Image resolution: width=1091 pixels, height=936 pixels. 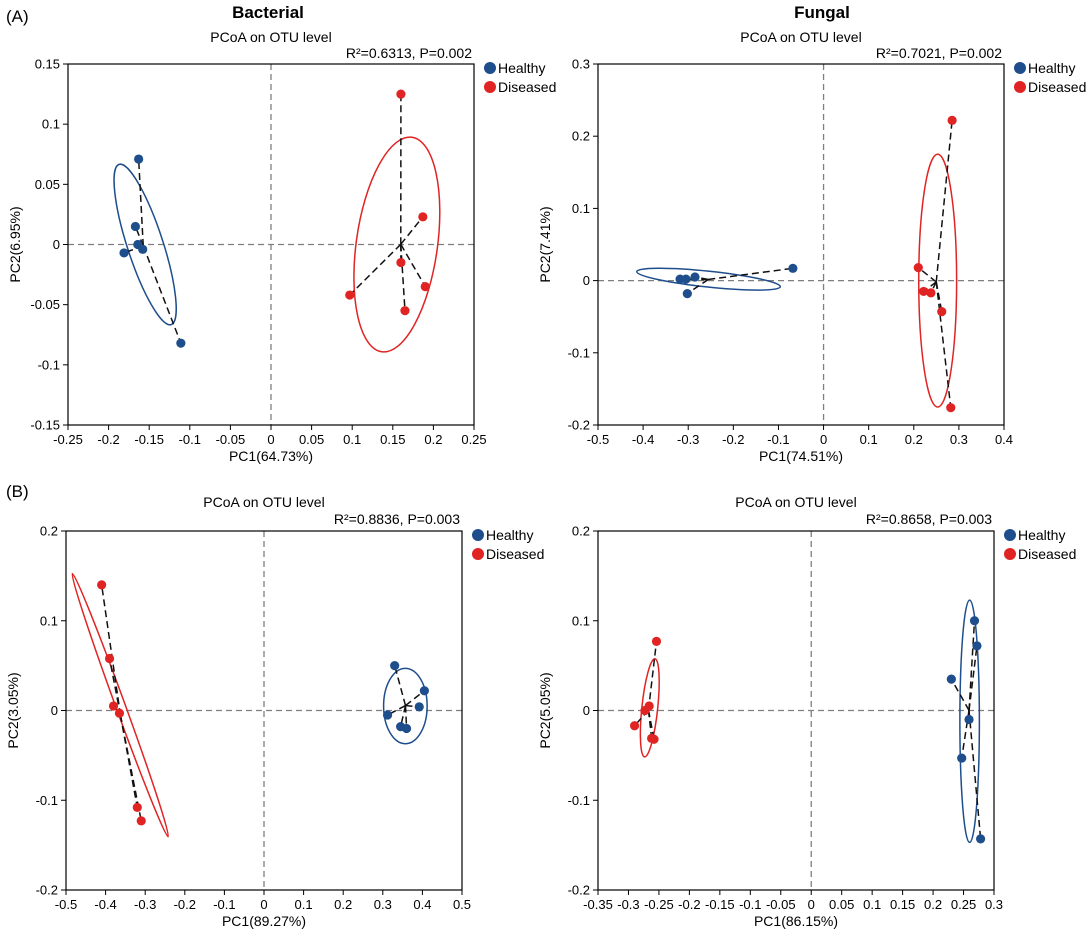 I want to click on y-axis-title: PC2(5.05%), so click(x=545, y=710).